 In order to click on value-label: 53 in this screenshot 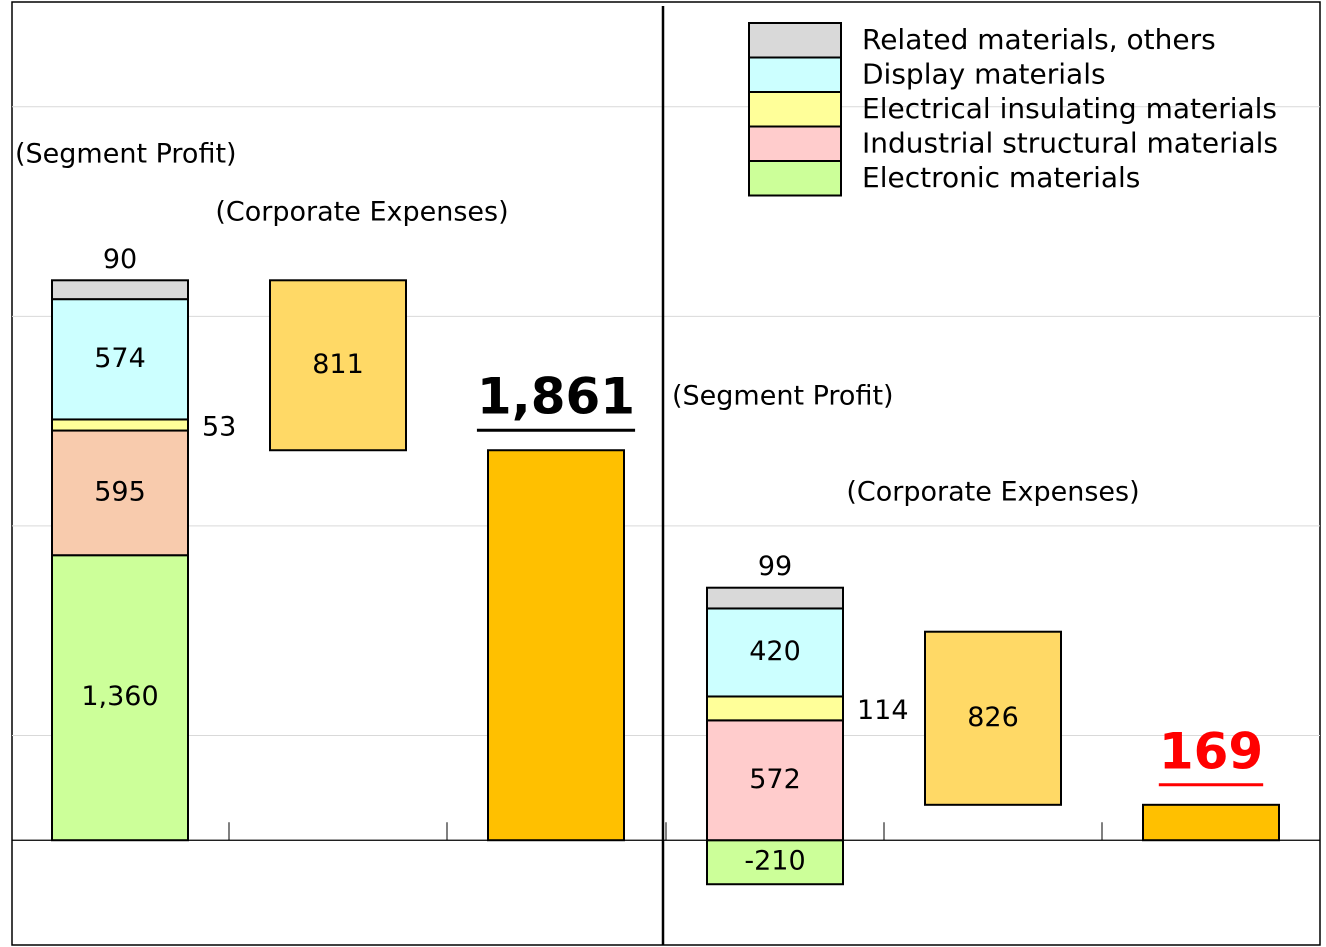, I will do `click(219, 426)`.